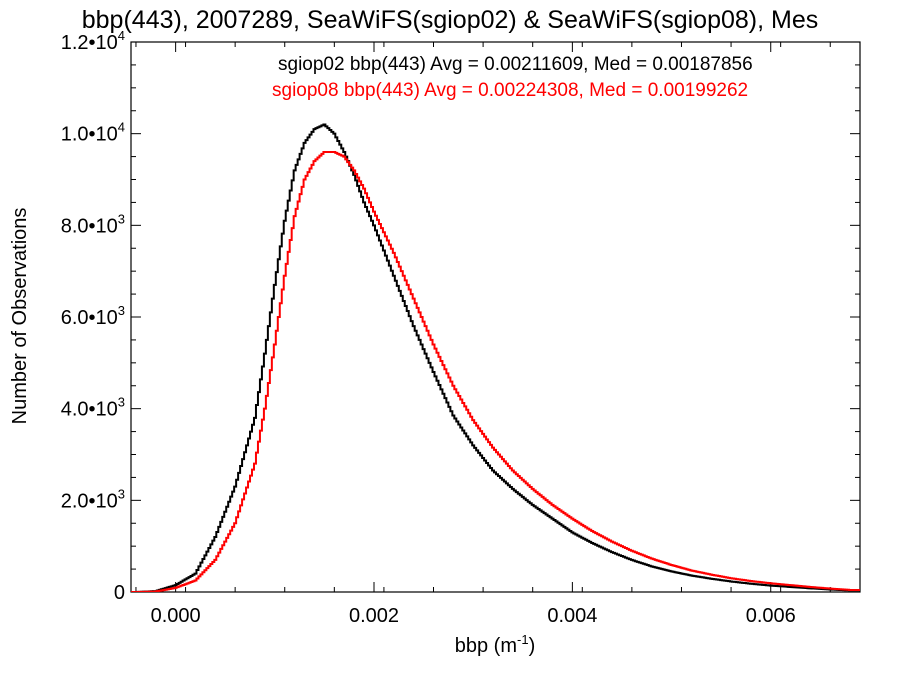 The image size is (900, 675). Describe the element at coordinates (93, 316) in the screenshot. I see `y-tick-label-3: 6.0•103` at that location.